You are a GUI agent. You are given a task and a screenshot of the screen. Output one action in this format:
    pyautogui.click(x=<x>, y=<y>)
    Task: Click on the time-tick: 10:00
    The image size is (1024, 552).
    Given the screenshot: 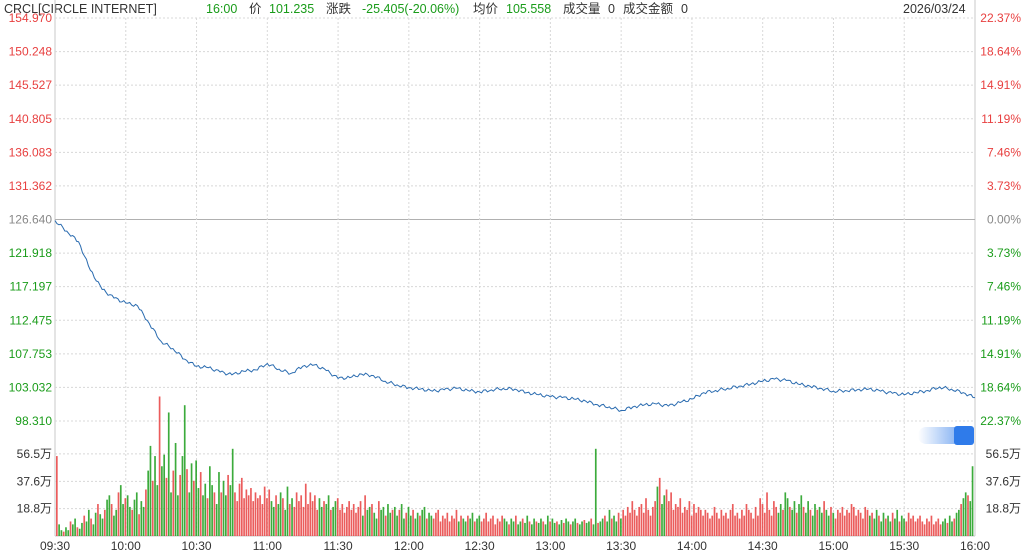 What is the action you would take?
    pyautogui.click(x=126, y=545)
    